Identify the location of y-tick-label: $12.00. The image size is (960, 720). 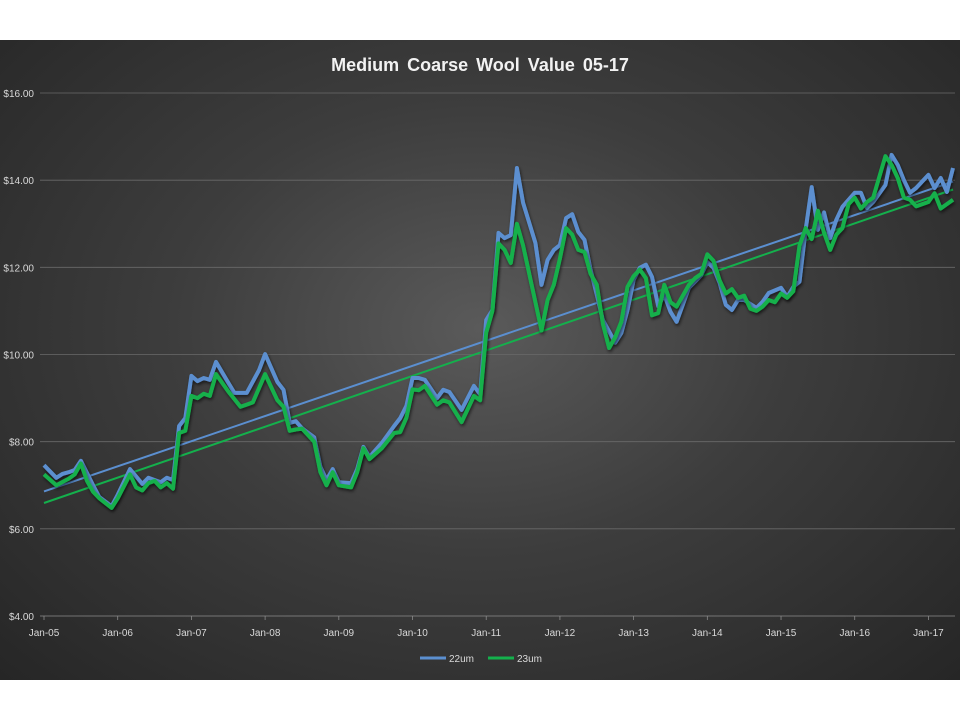
(18, 268).